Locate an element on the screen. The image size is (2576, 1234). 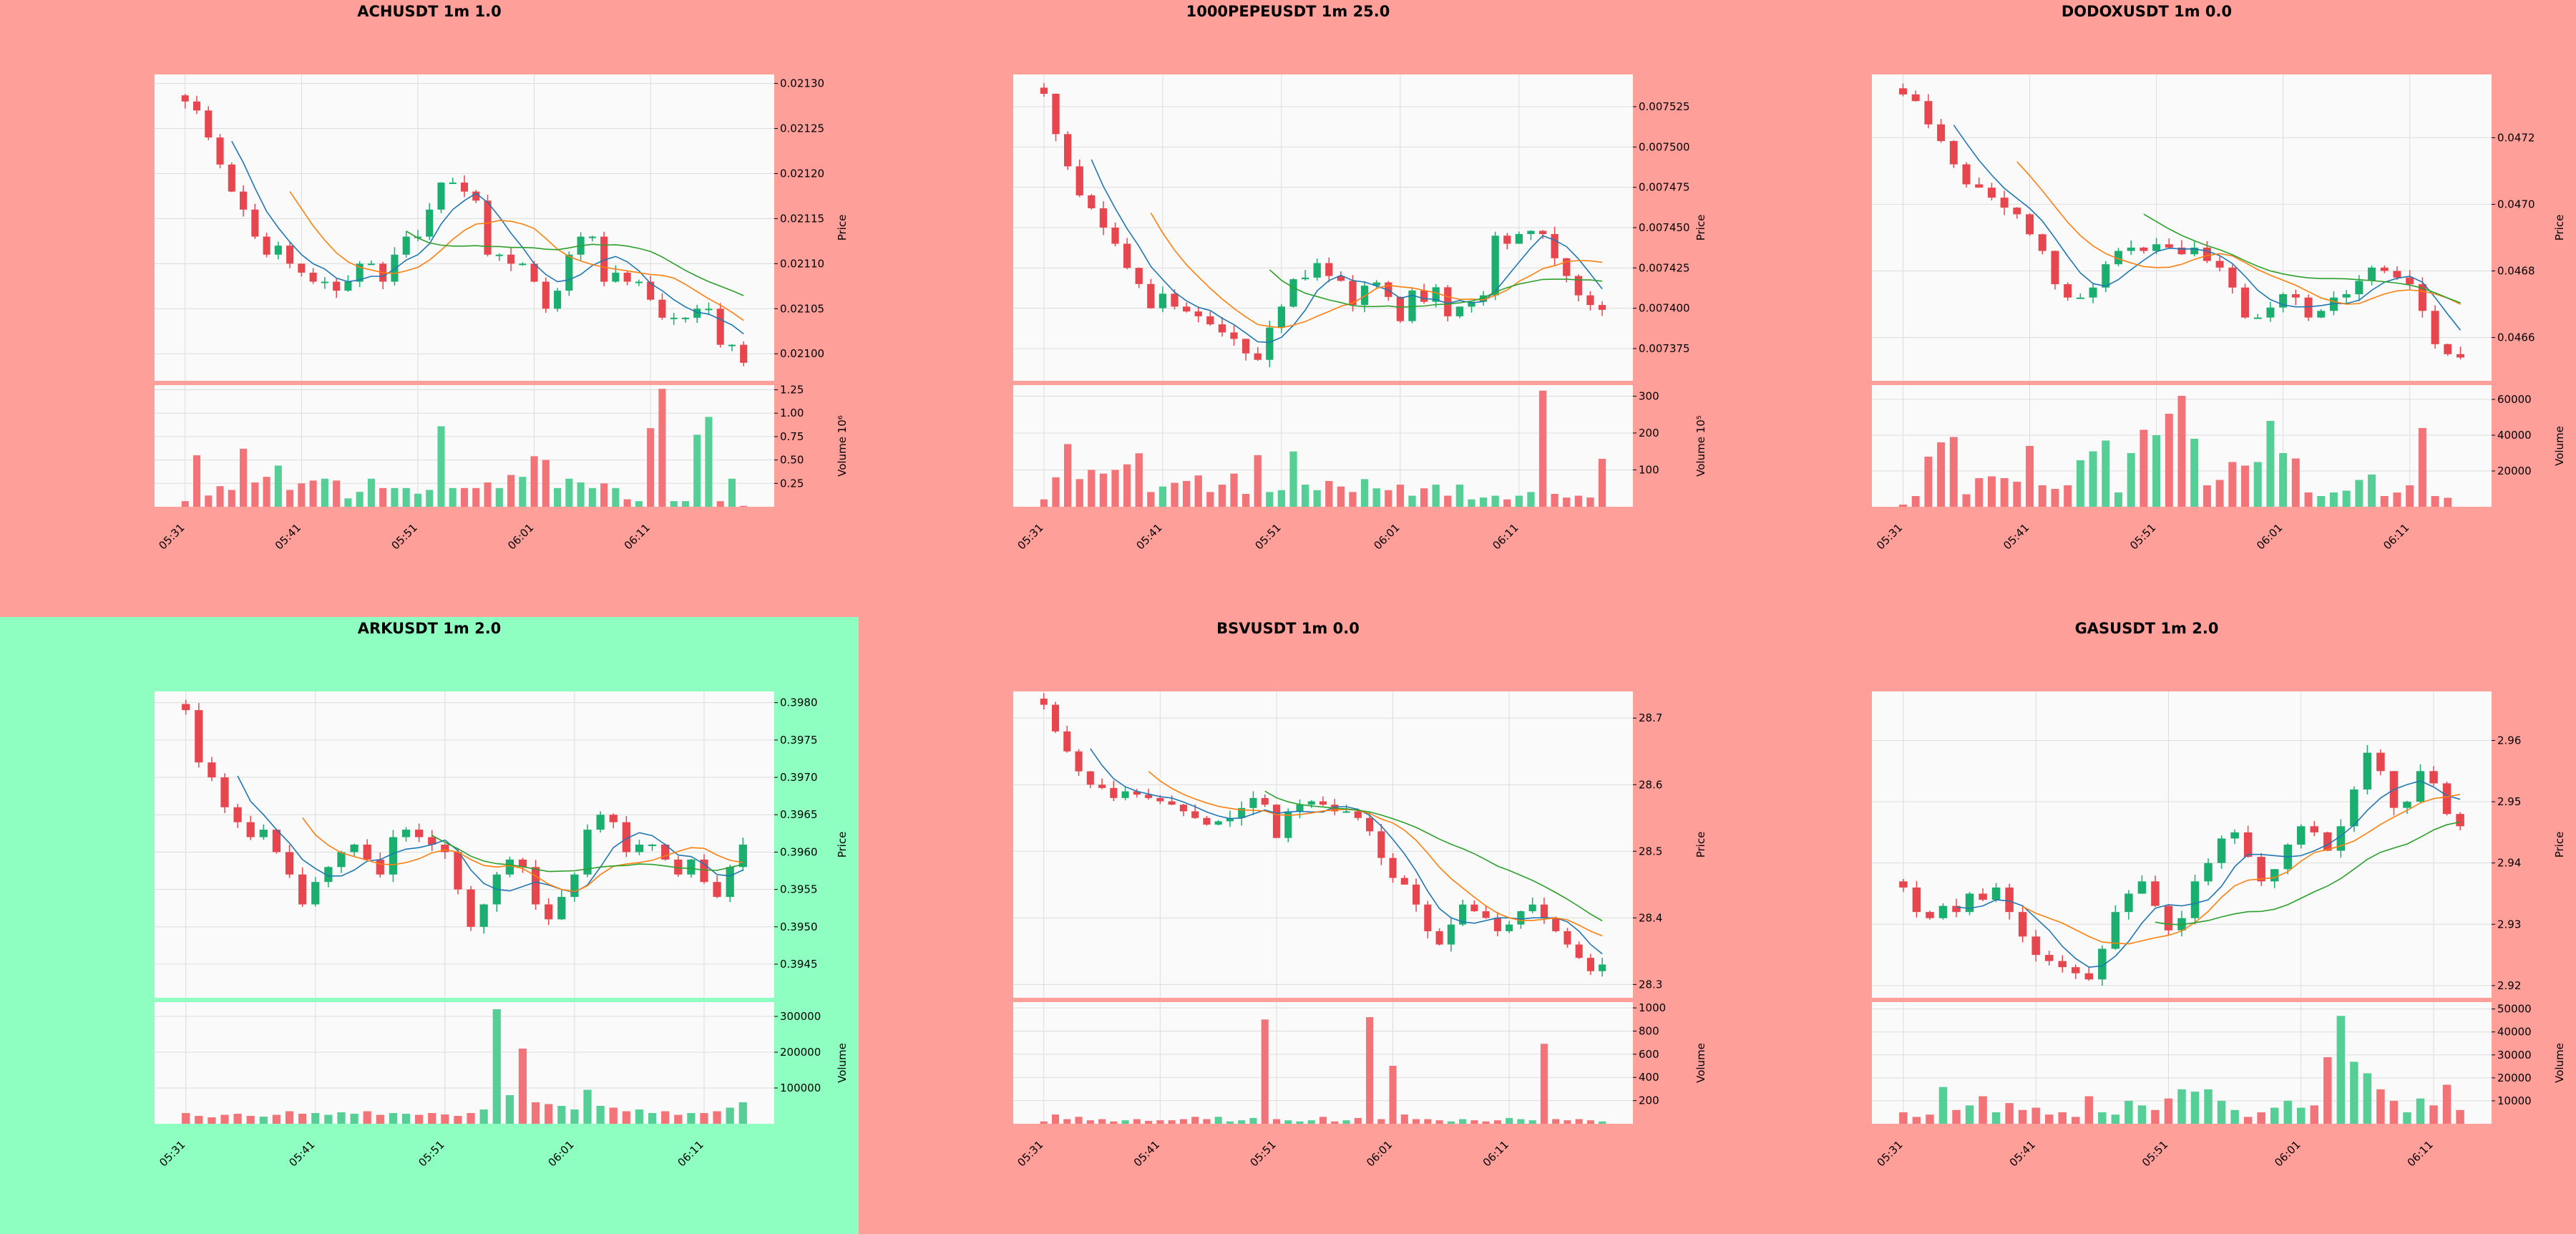
price-tick-label: 0.007500 is located at coordinates (1664, 146).